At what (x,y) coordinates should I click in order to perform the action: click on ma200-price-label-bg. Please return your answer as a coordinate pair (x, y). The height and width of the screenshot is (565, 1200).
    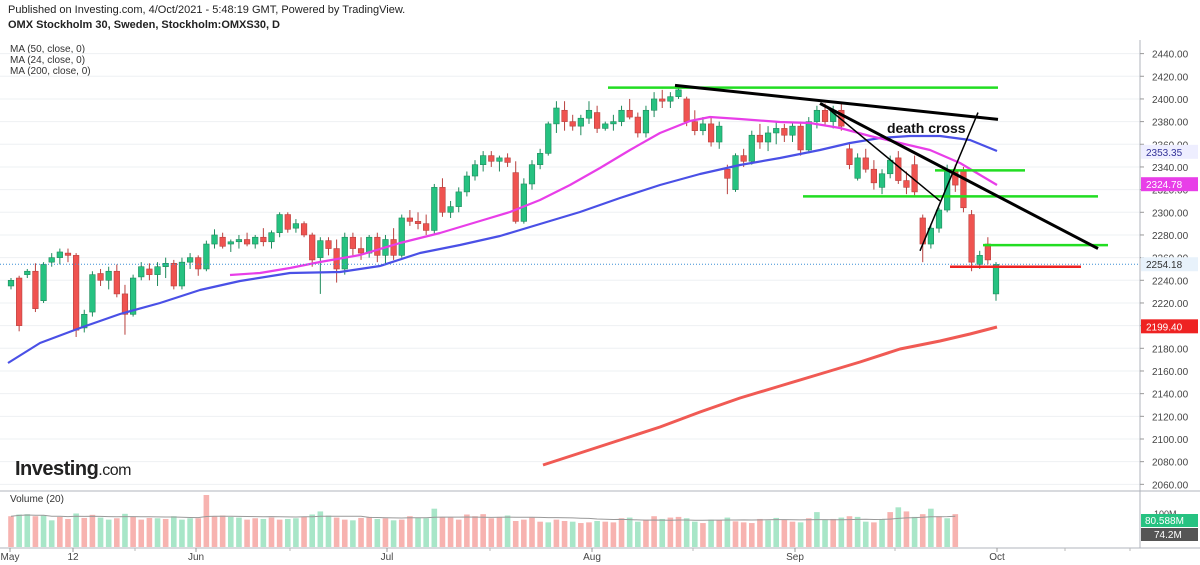
    Looking at the image, I should click on (1169, 326).